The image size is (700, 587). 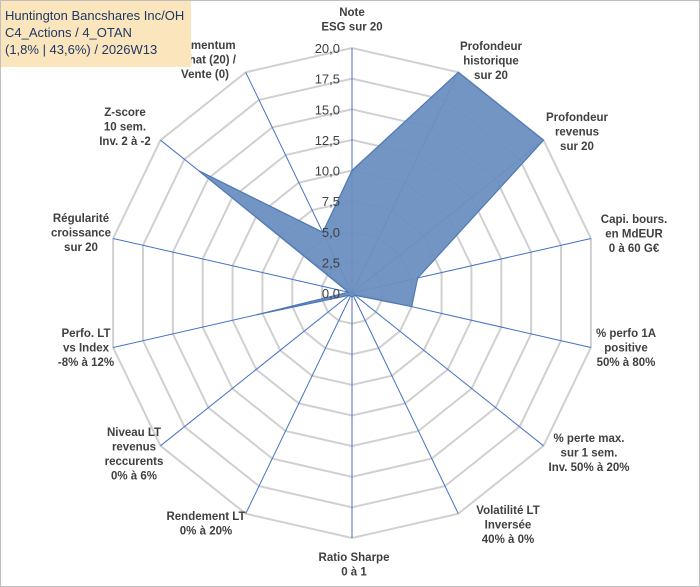 I want to click on category-label-line: Capi. bours., so click(x=634, y=220).